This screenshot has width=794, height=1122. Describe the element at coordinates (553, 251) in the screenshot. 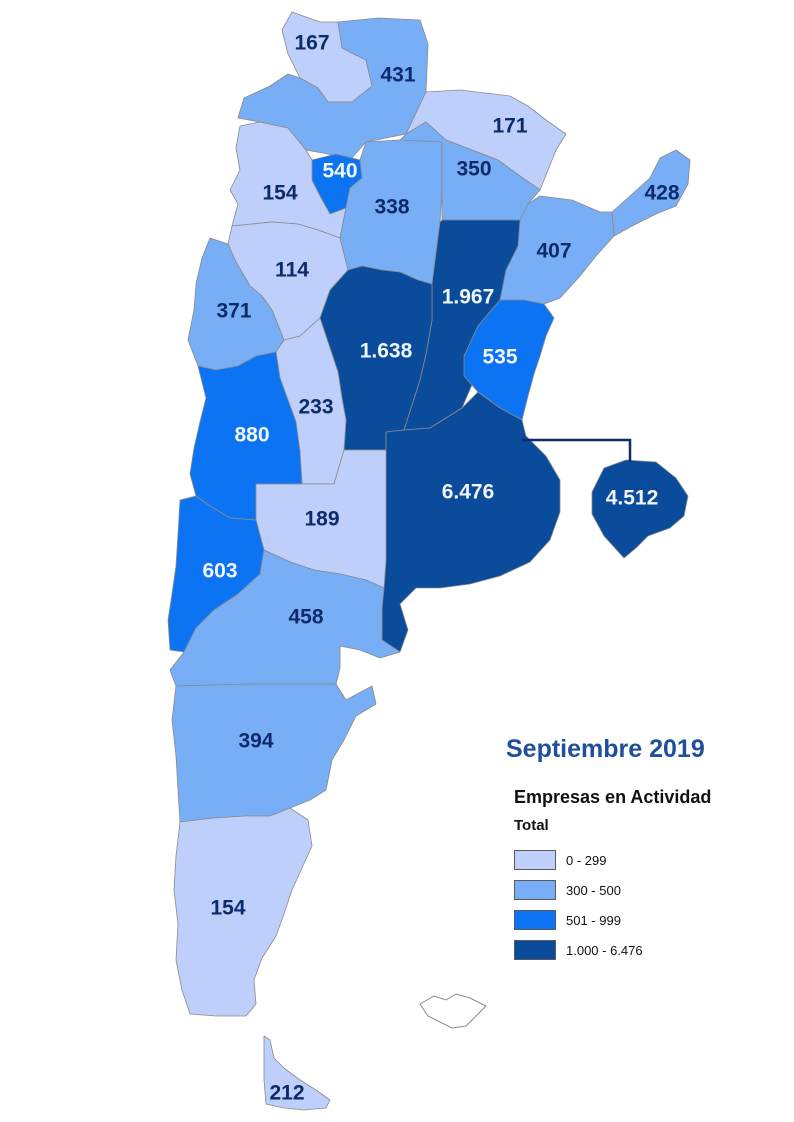

I see `region-value-label: 407` at that location.